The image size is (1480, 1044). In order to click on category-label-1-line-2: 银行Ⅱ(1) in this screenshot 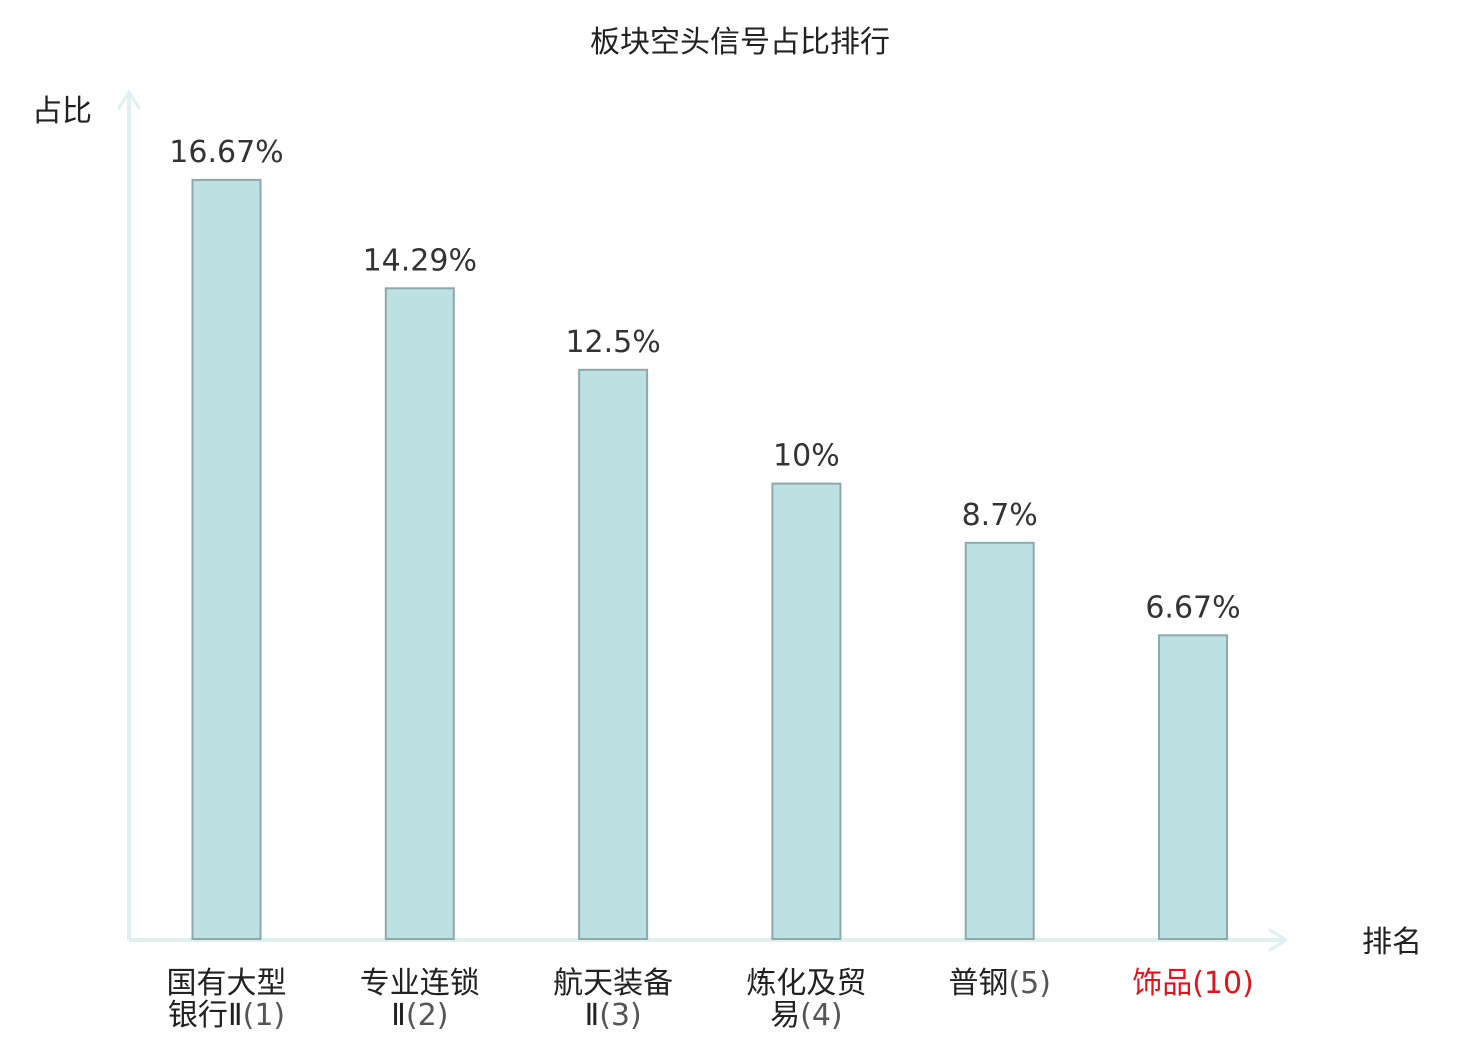, I will do `click(226, 1015)`.